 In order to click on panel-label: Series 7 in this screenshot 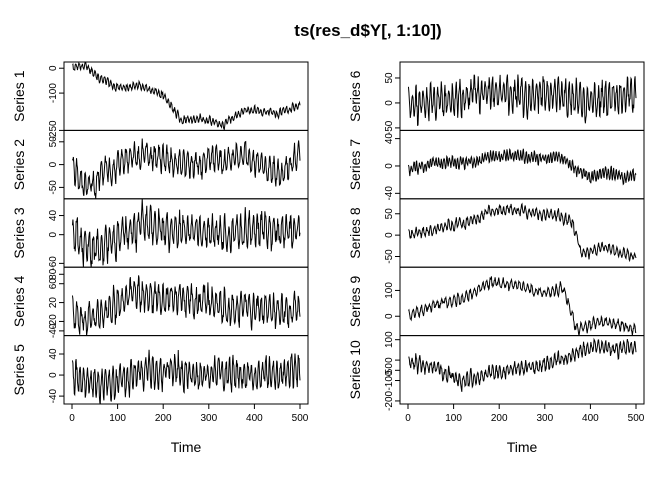, I will do `click(355, 165)`.